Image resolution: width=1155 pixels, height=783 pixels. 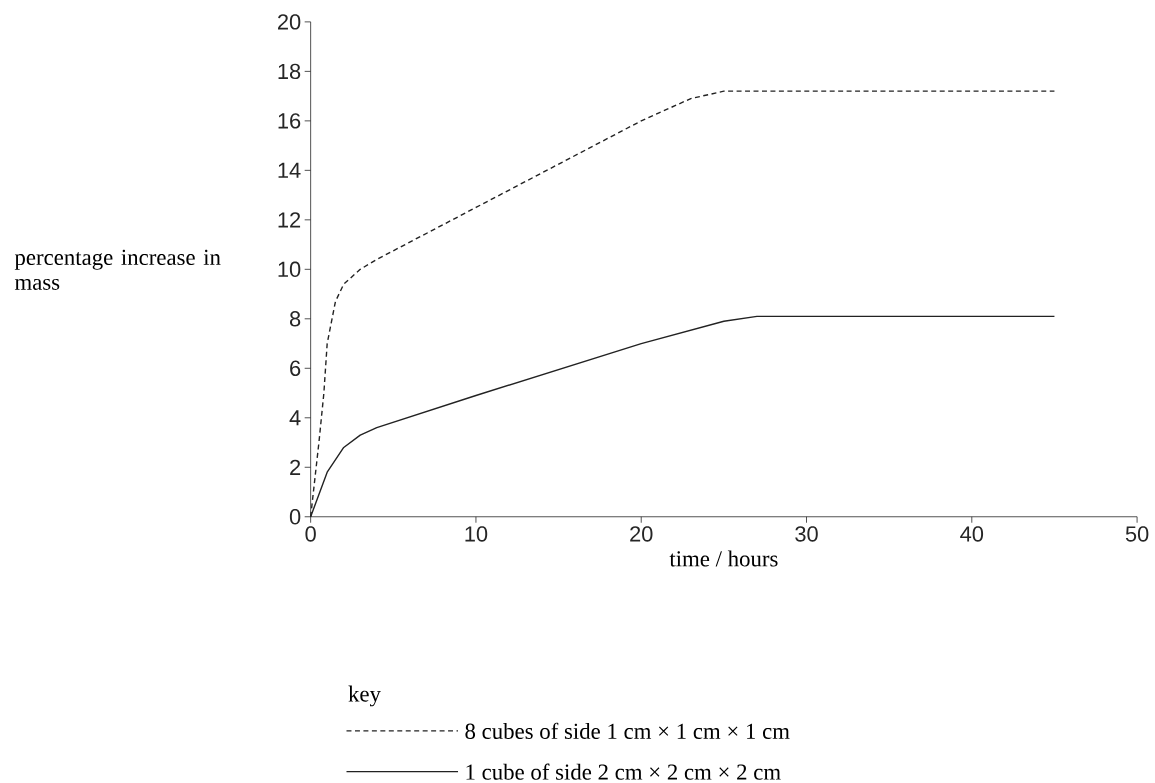 What do you see at coordinates (295, 319) in the screenshot?
I see `y-tick-label: 8` at bounding box center [295, 319].